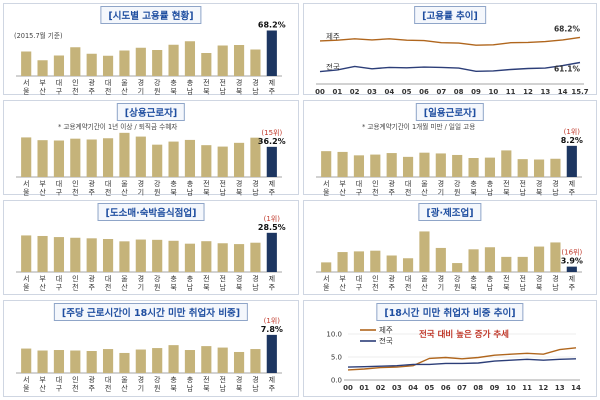 The width and height of the screenshot is (600, 400). I want to click on category-label: 천, so click(375, 287).